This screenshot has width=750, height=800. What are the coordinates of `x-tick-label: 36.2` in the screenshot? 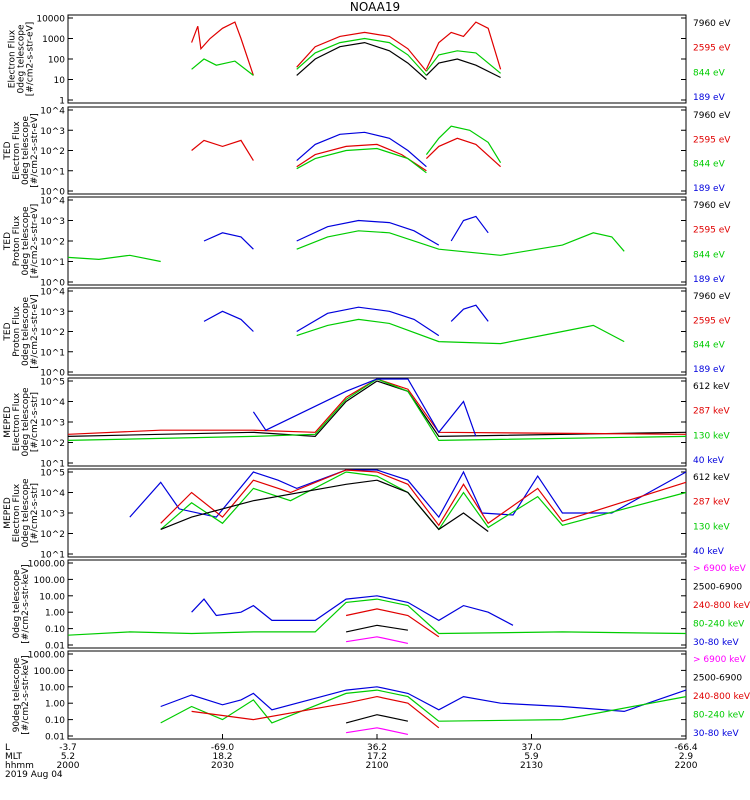 It's located at (377, 748).